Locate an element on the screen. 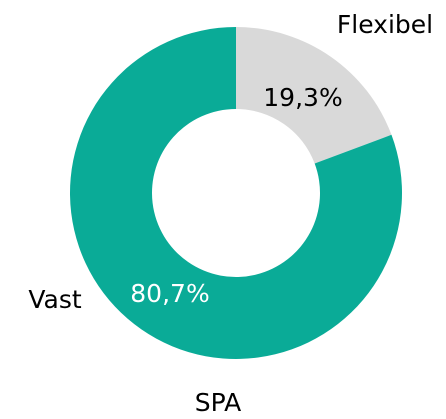 The image size is (446, 419). chart-title: SPA is located at coordinates (218, 402).